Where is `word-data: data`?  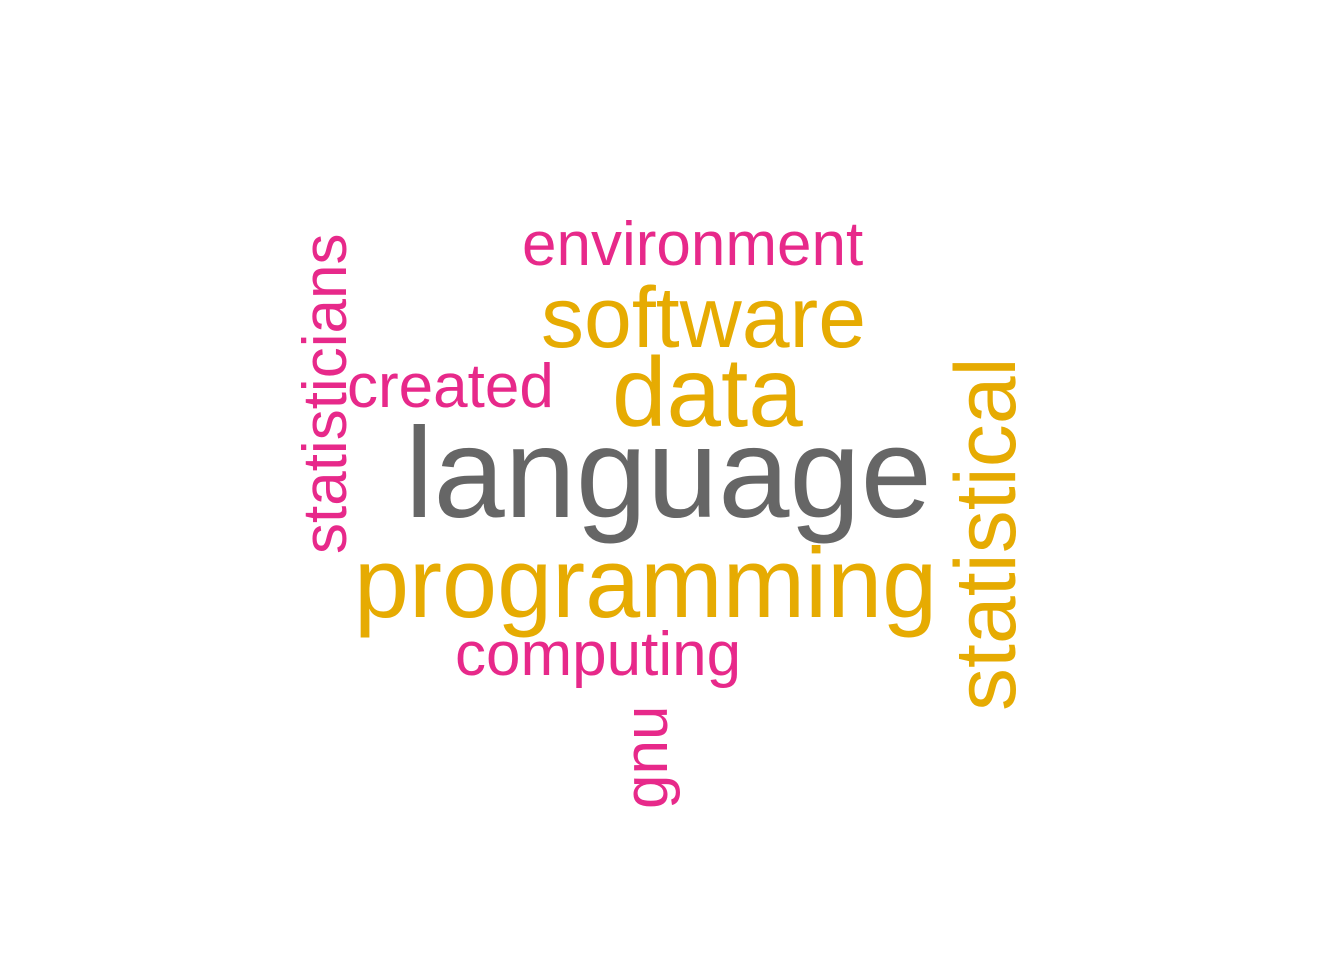 word-data: data is located at coordinates (707, 392).